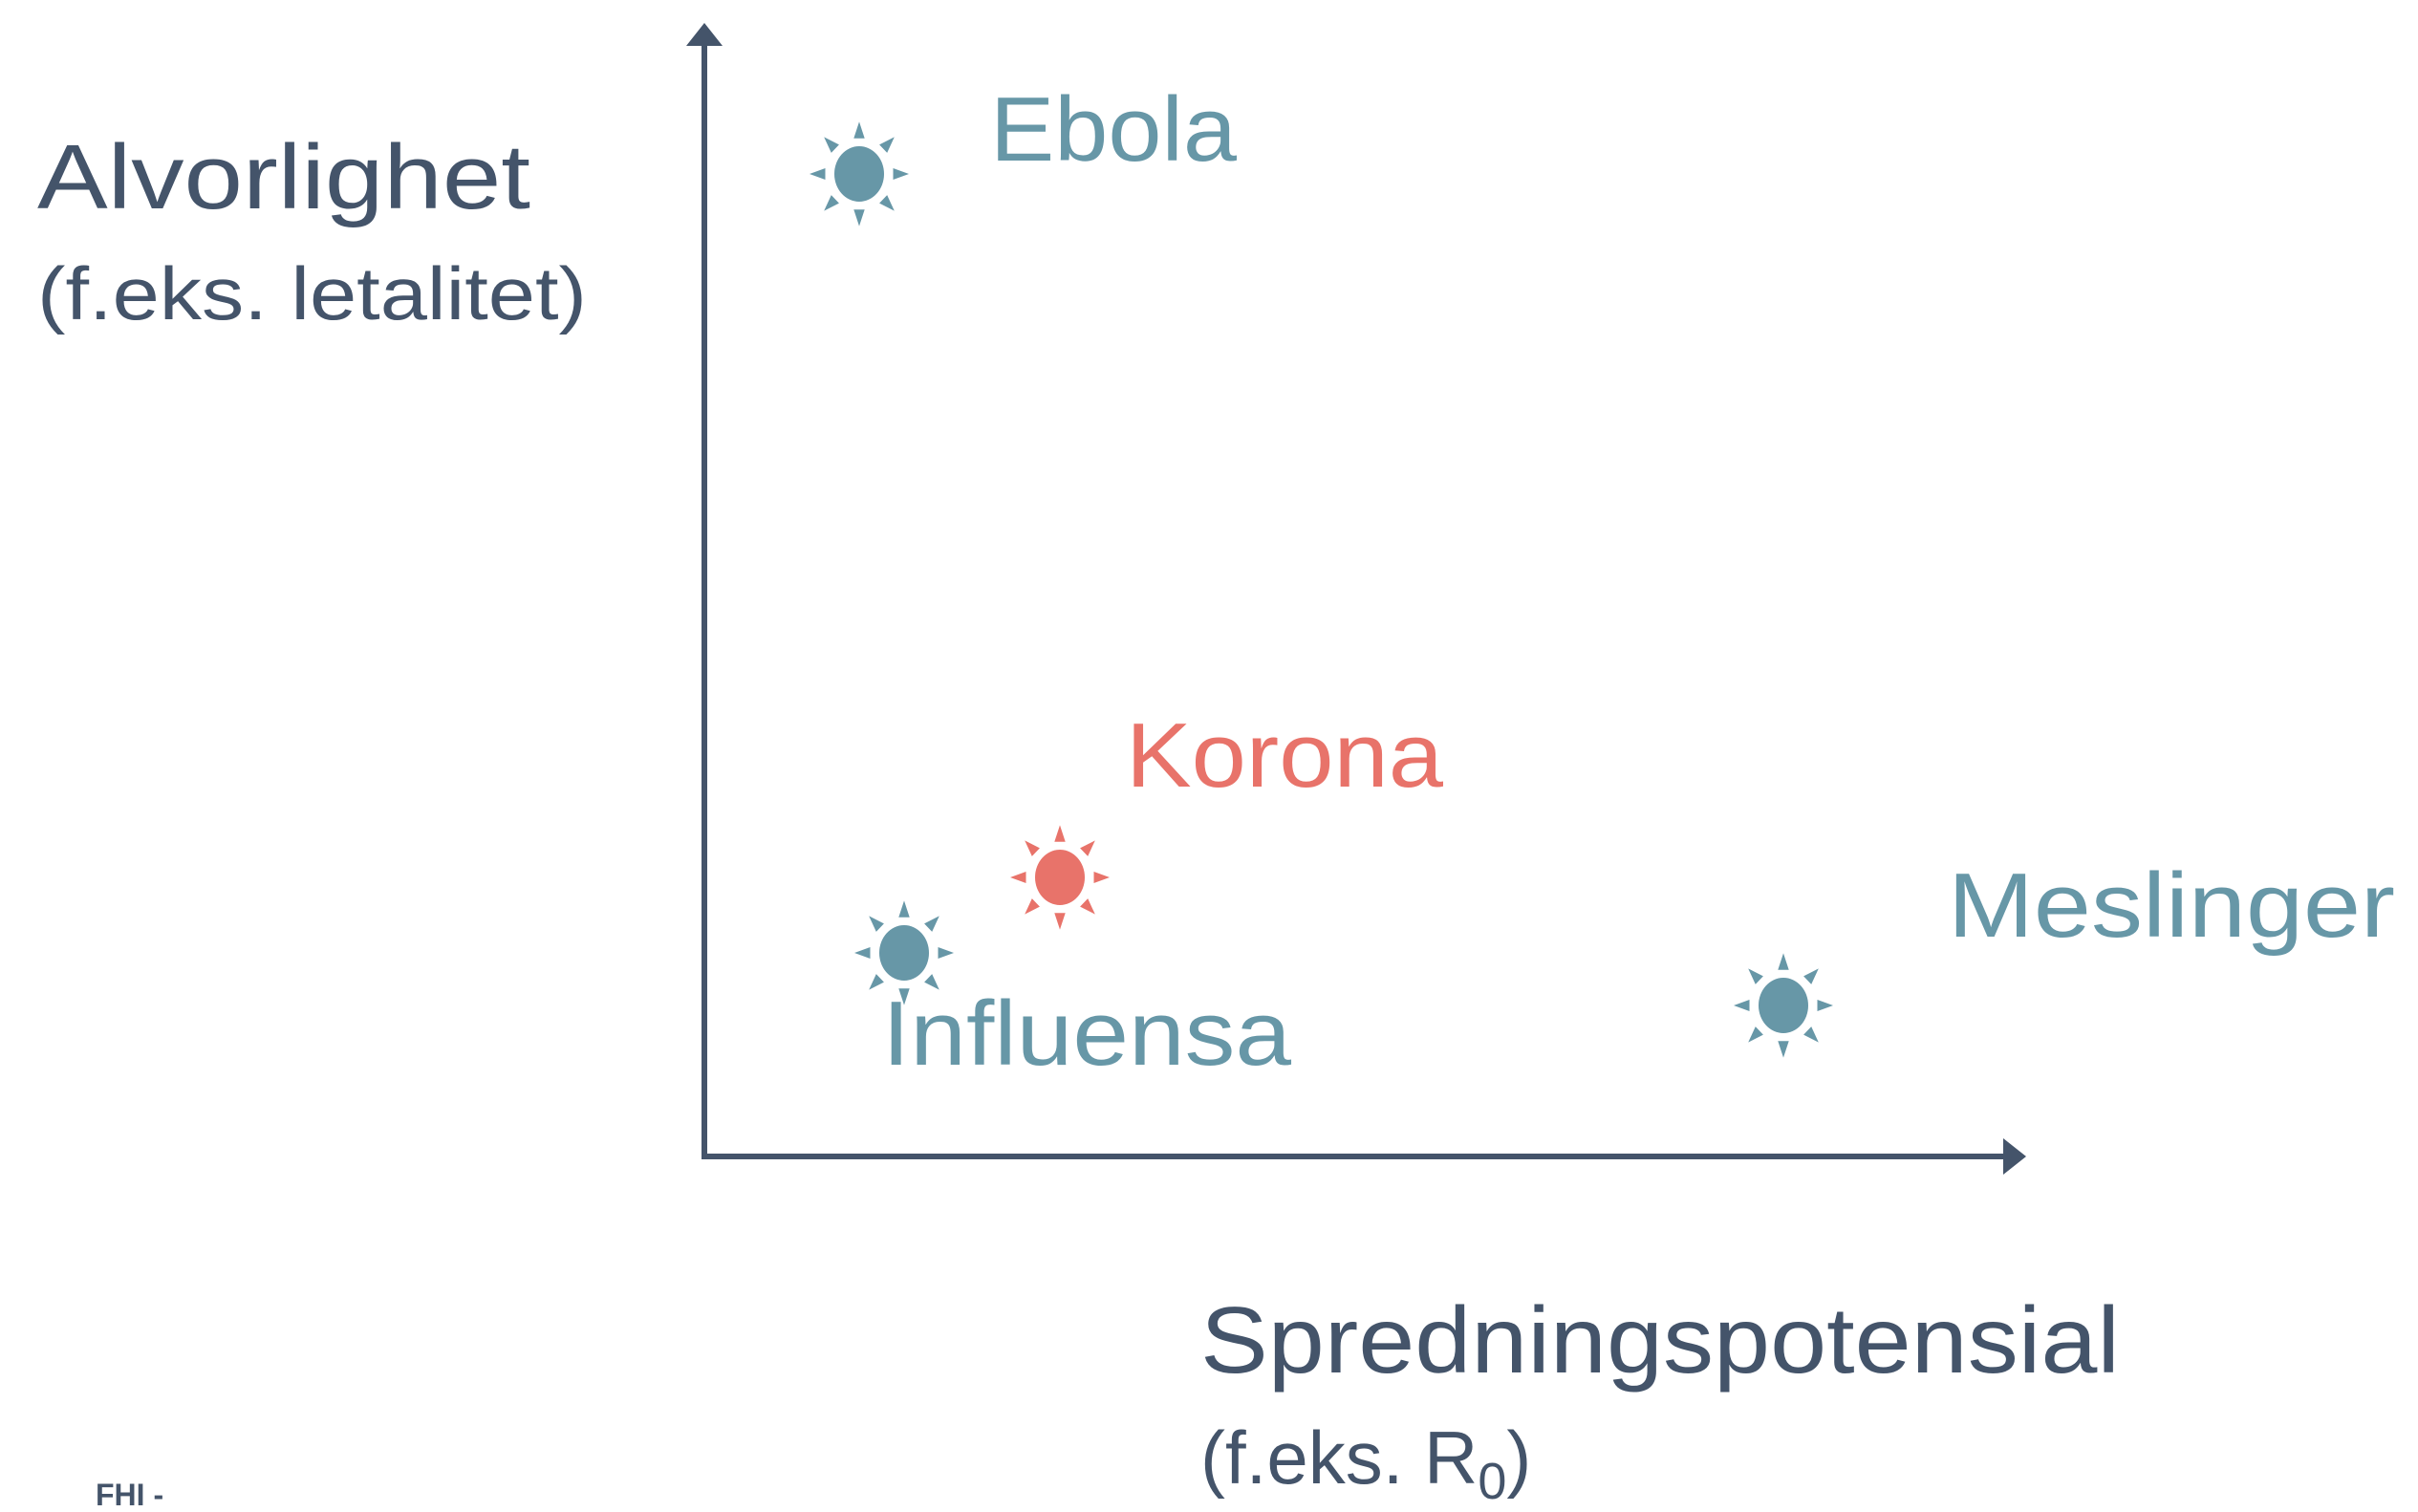 The height and width of the screenshot is (1512, 2418). I want to click on node-label: Meslinger, so click(2171, 905).